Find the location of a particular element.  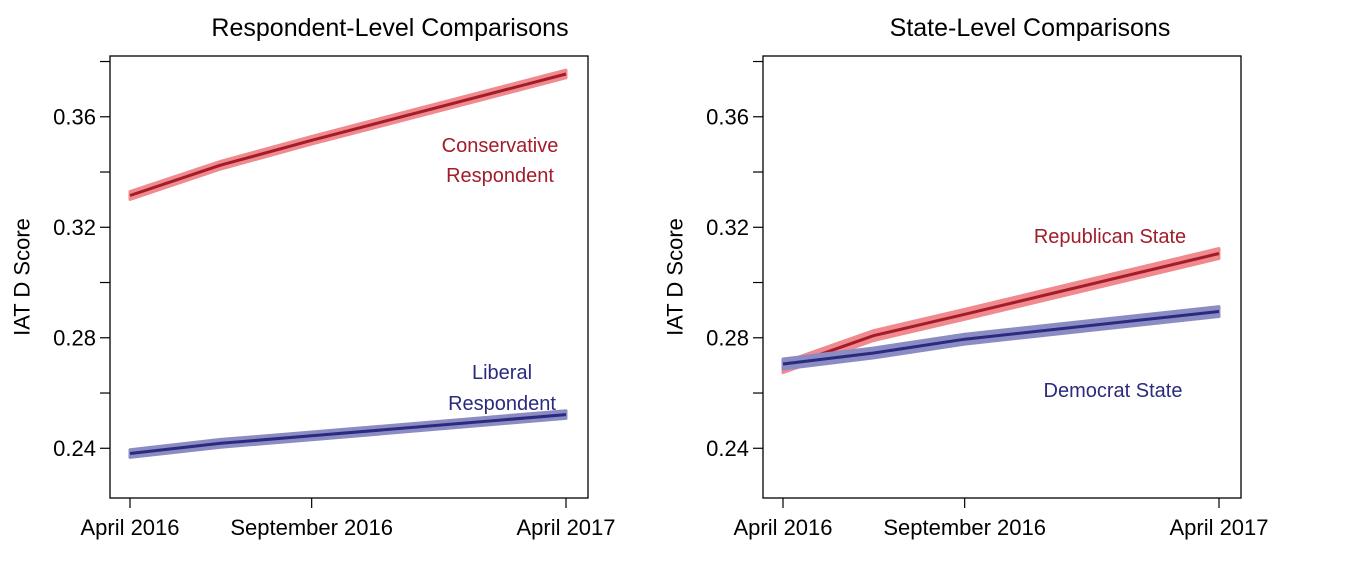

series-label-1-line-0: Democrat State is located at coordinates (1113, 391).